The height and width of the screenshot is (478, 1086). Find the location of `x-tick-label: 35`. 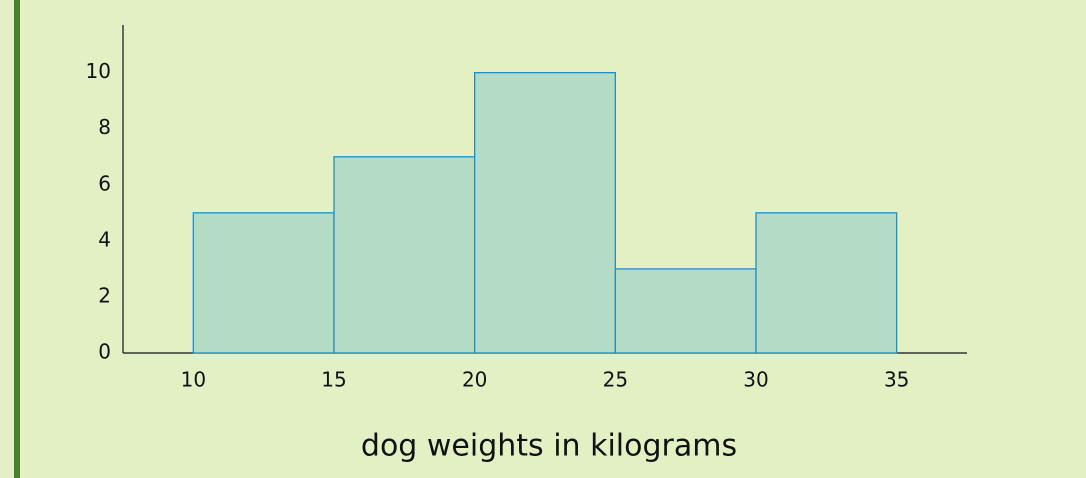

x-tick-label: 35 is located at coordinates (896, 380).